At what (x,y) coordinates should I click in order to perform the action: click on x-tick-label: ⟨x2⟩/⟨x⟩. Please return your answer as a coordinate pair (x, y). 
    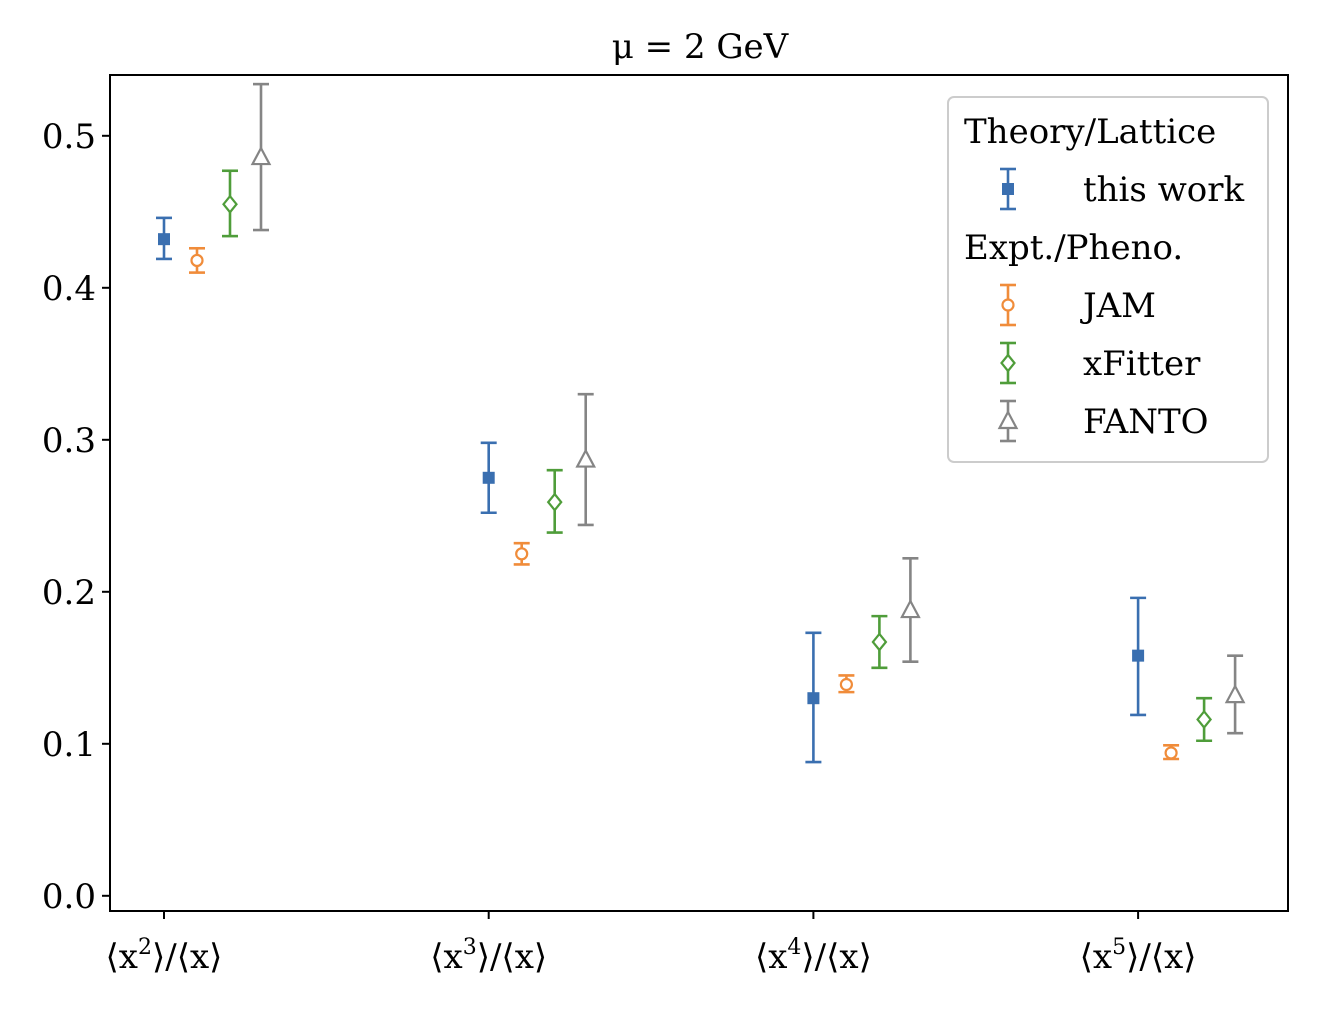
    Looking at the image, I should click on (164, 956).